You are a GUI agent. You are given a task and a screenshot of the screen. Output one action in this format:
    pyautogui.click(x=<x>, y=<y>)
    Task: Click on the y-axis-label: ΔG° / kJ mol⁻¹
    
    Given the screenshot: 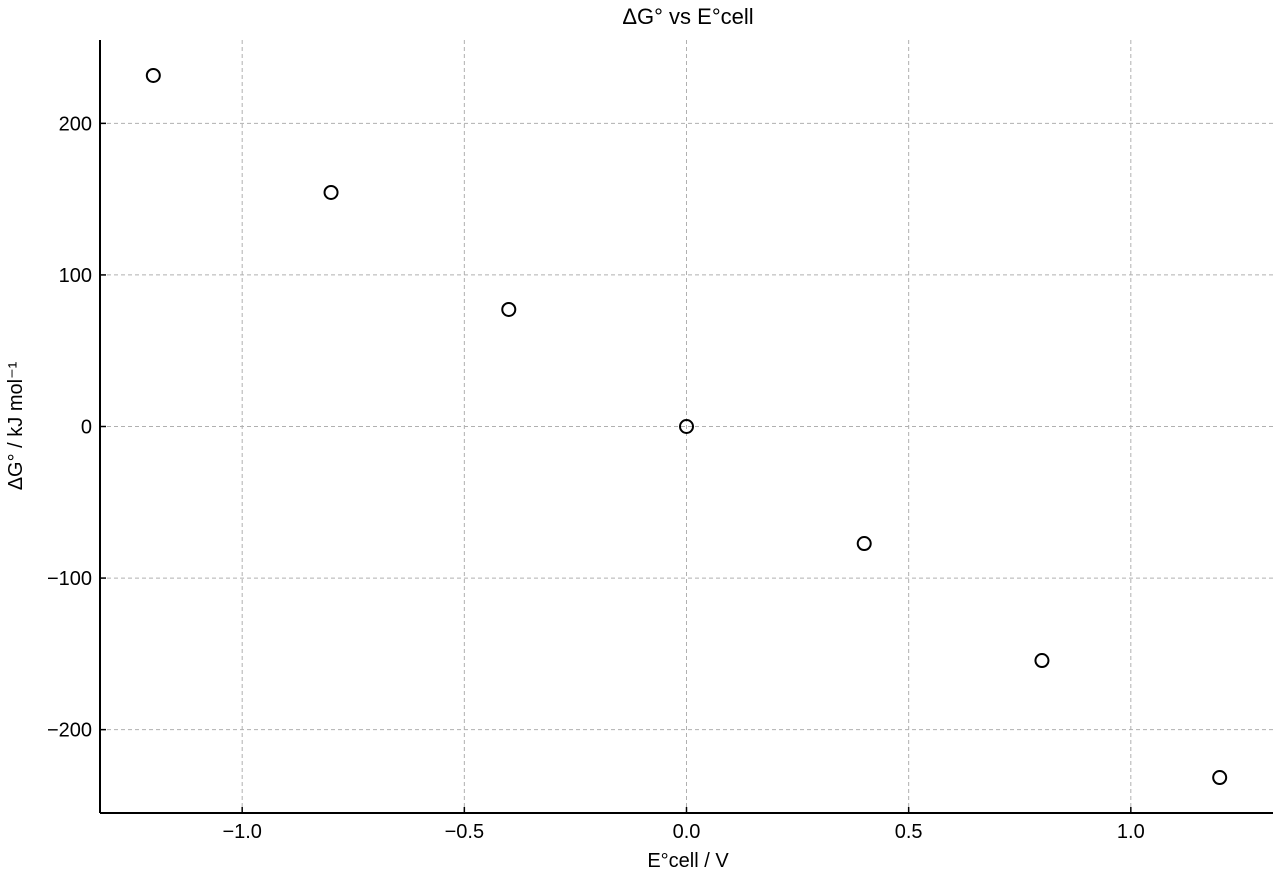 What is the action you would take?
    pyautogui.click(x=16, y=425)
    